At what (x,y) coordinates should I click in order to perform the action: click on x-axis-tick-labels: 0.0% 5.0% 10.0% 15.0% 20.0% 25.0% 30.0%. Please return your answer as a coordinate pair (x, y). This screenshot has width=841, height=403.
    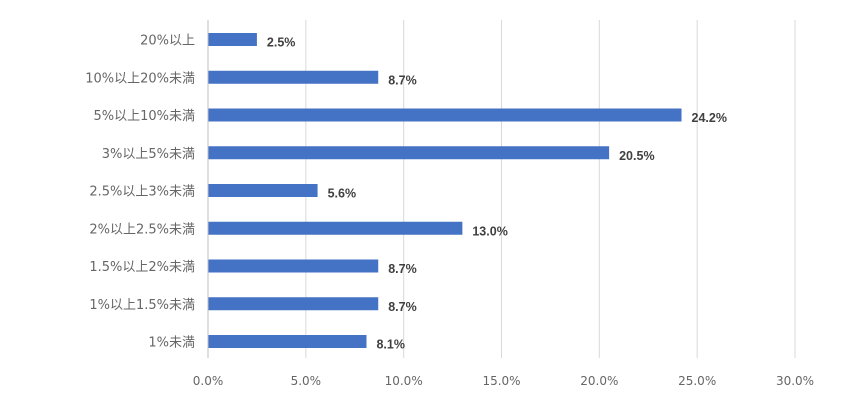
    Looking at the image, I should click on (503, 381).